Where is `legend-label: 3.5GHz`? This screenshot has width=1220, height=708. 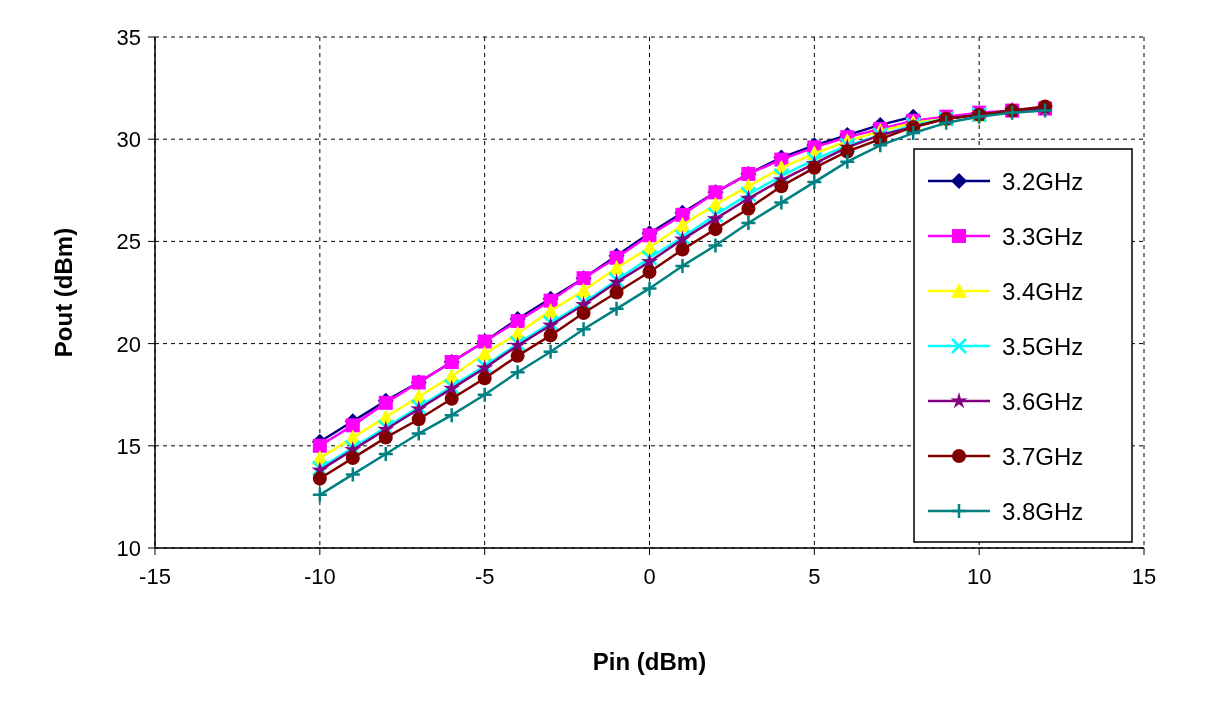
legend-label: 3.5GHz is located at coordinates (1043, 346).